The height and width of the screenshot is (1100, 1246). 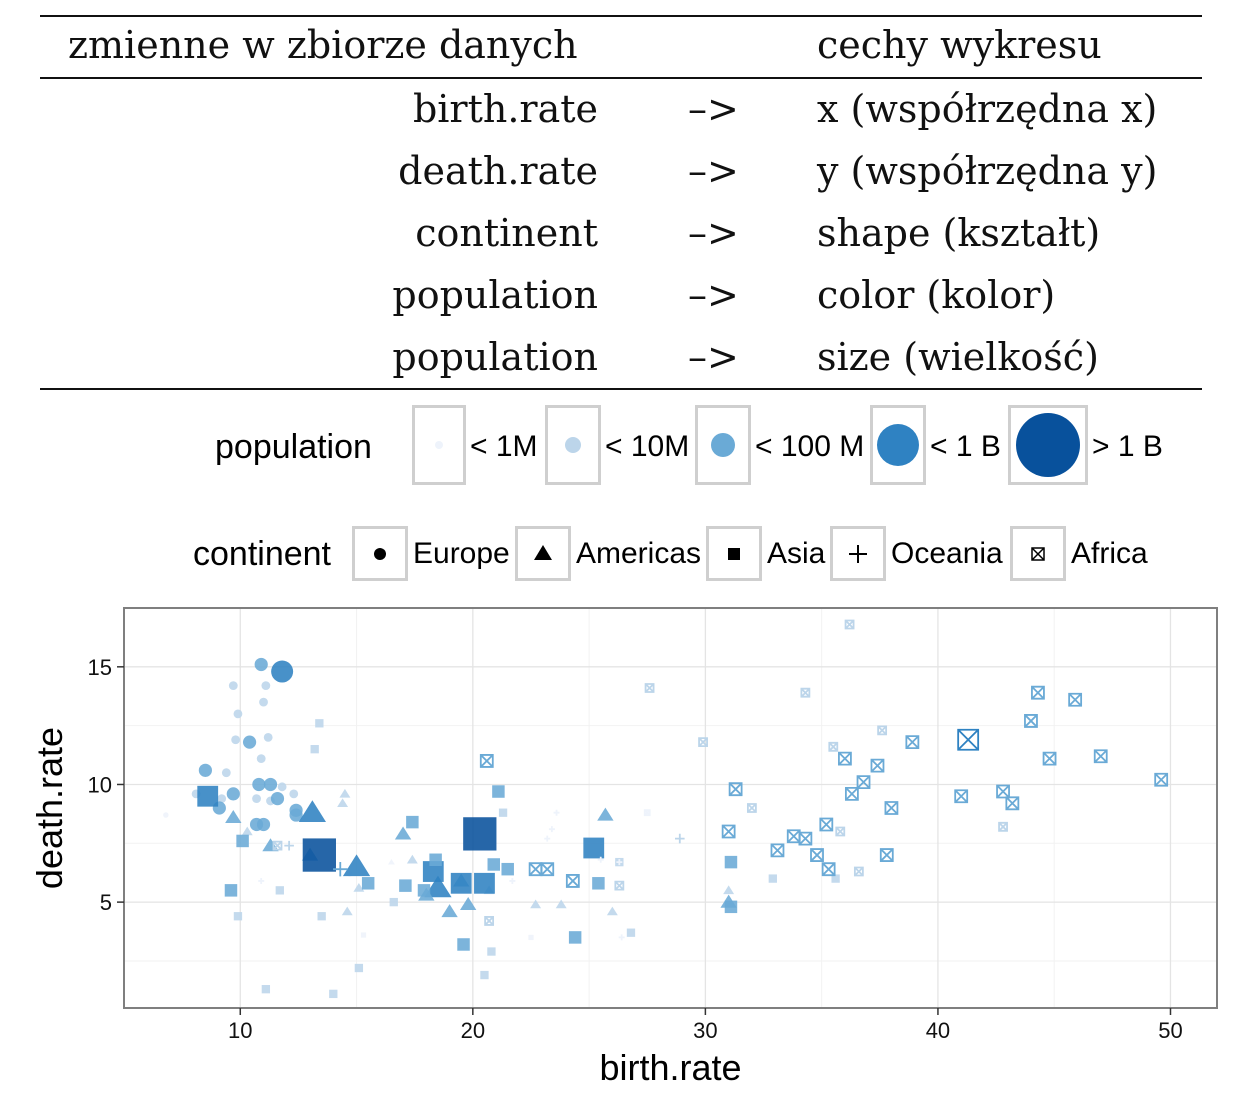 I want to click on x-tick-label: 30, so click(x=705, y=1030).